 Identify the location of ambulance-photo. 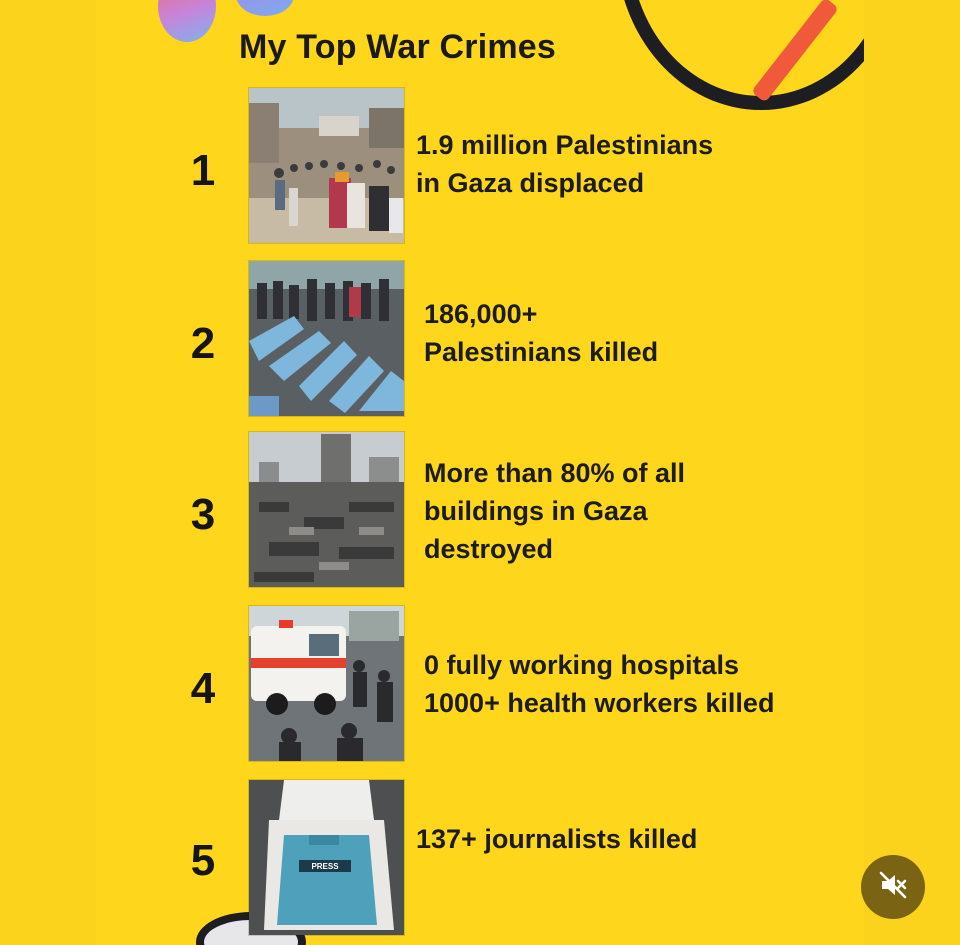
(326, 683).